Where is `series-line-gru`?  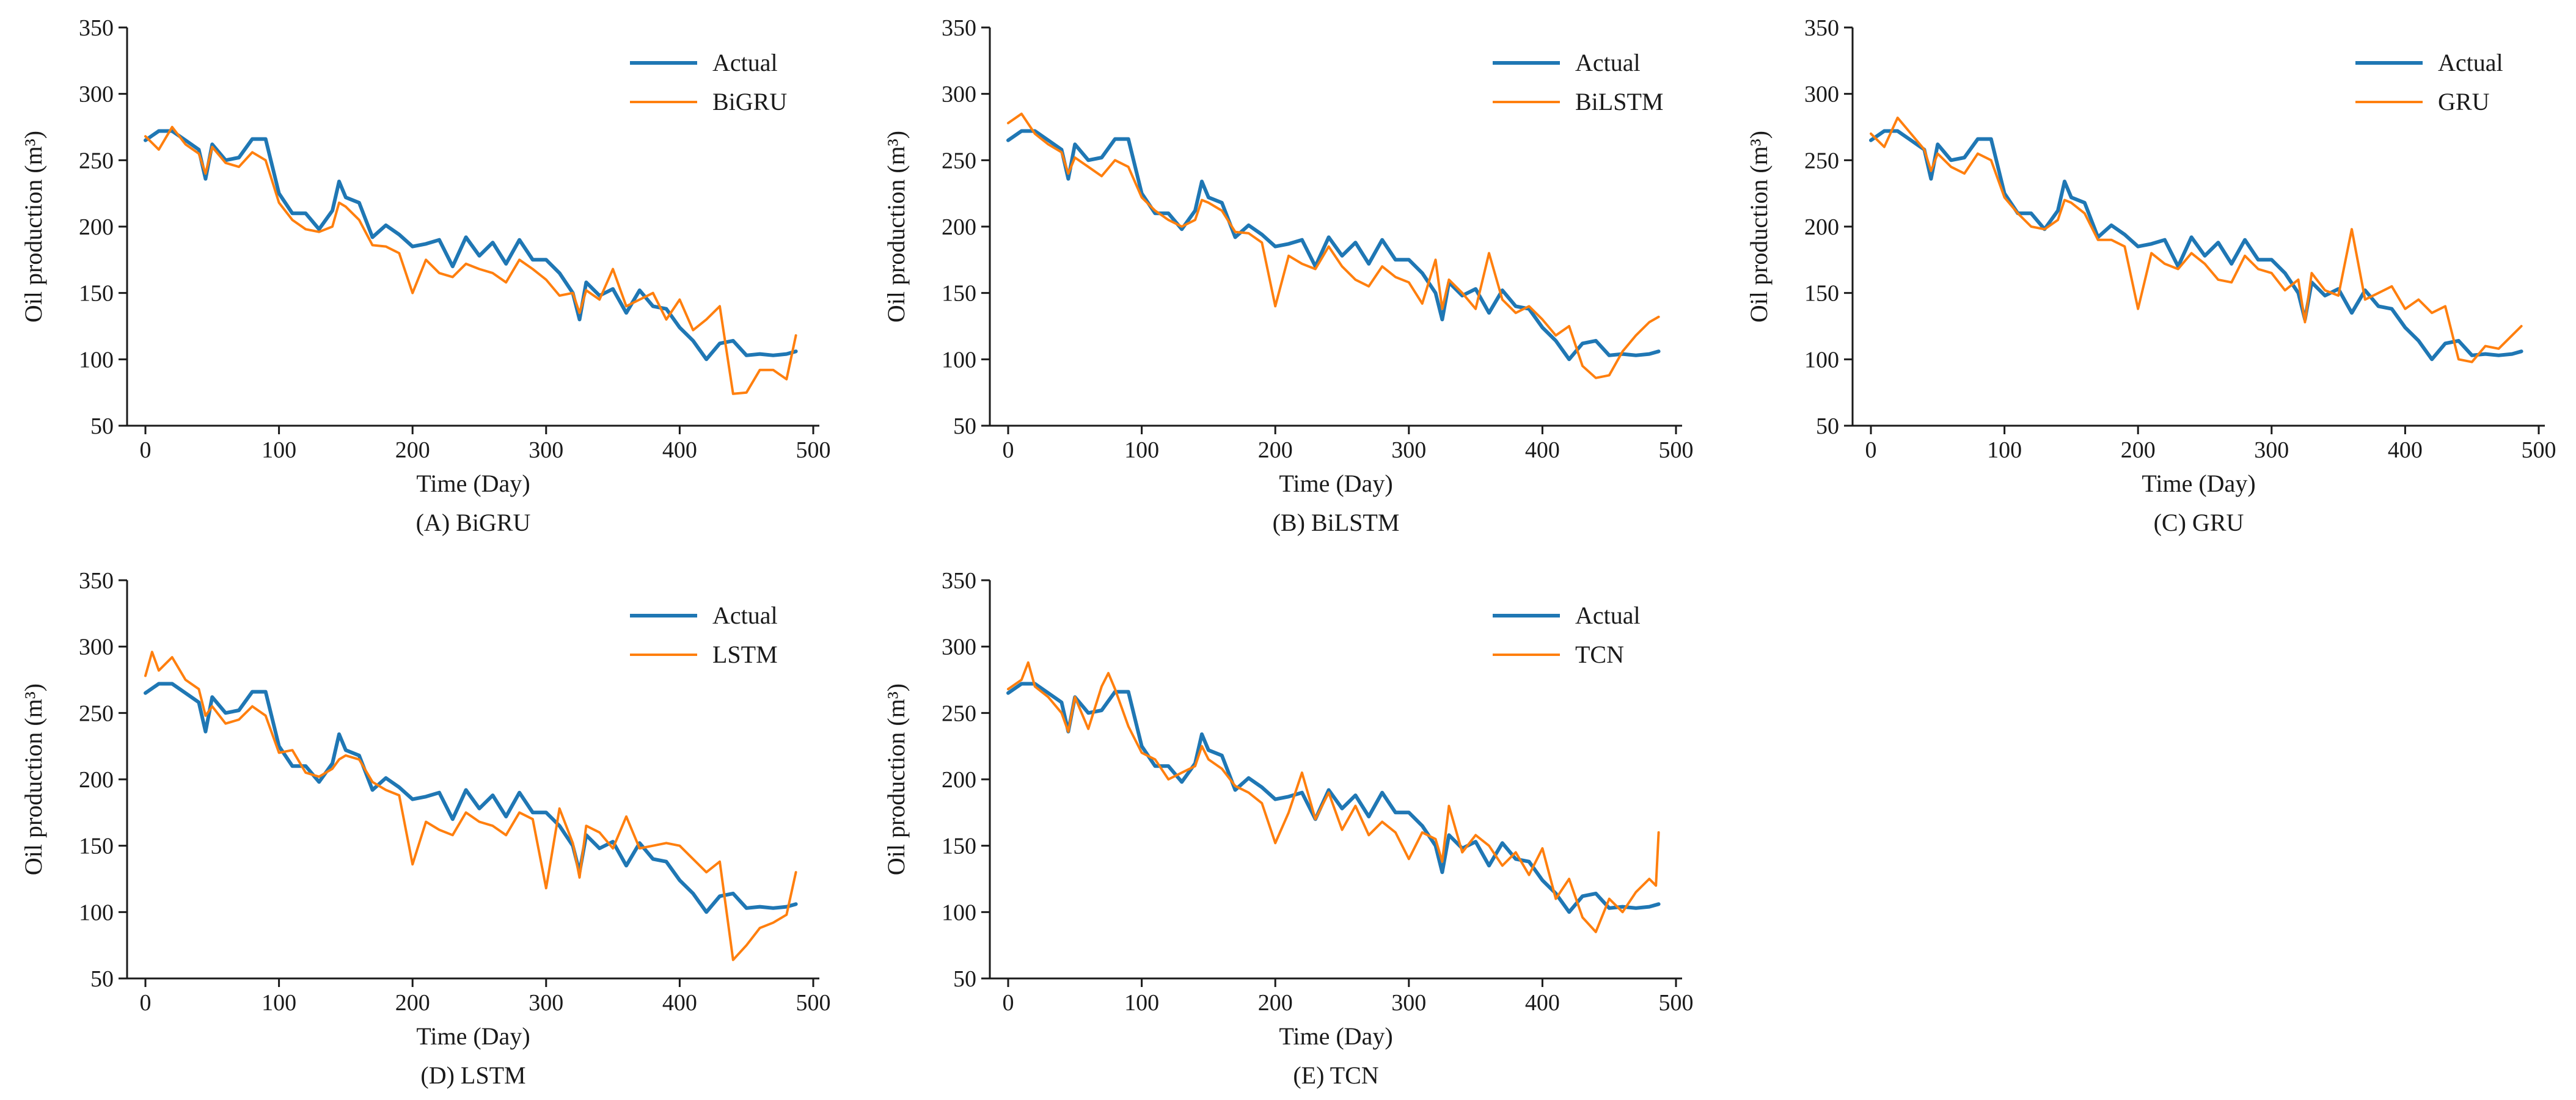
series-line-gru is located at coordinates (2196, 239).